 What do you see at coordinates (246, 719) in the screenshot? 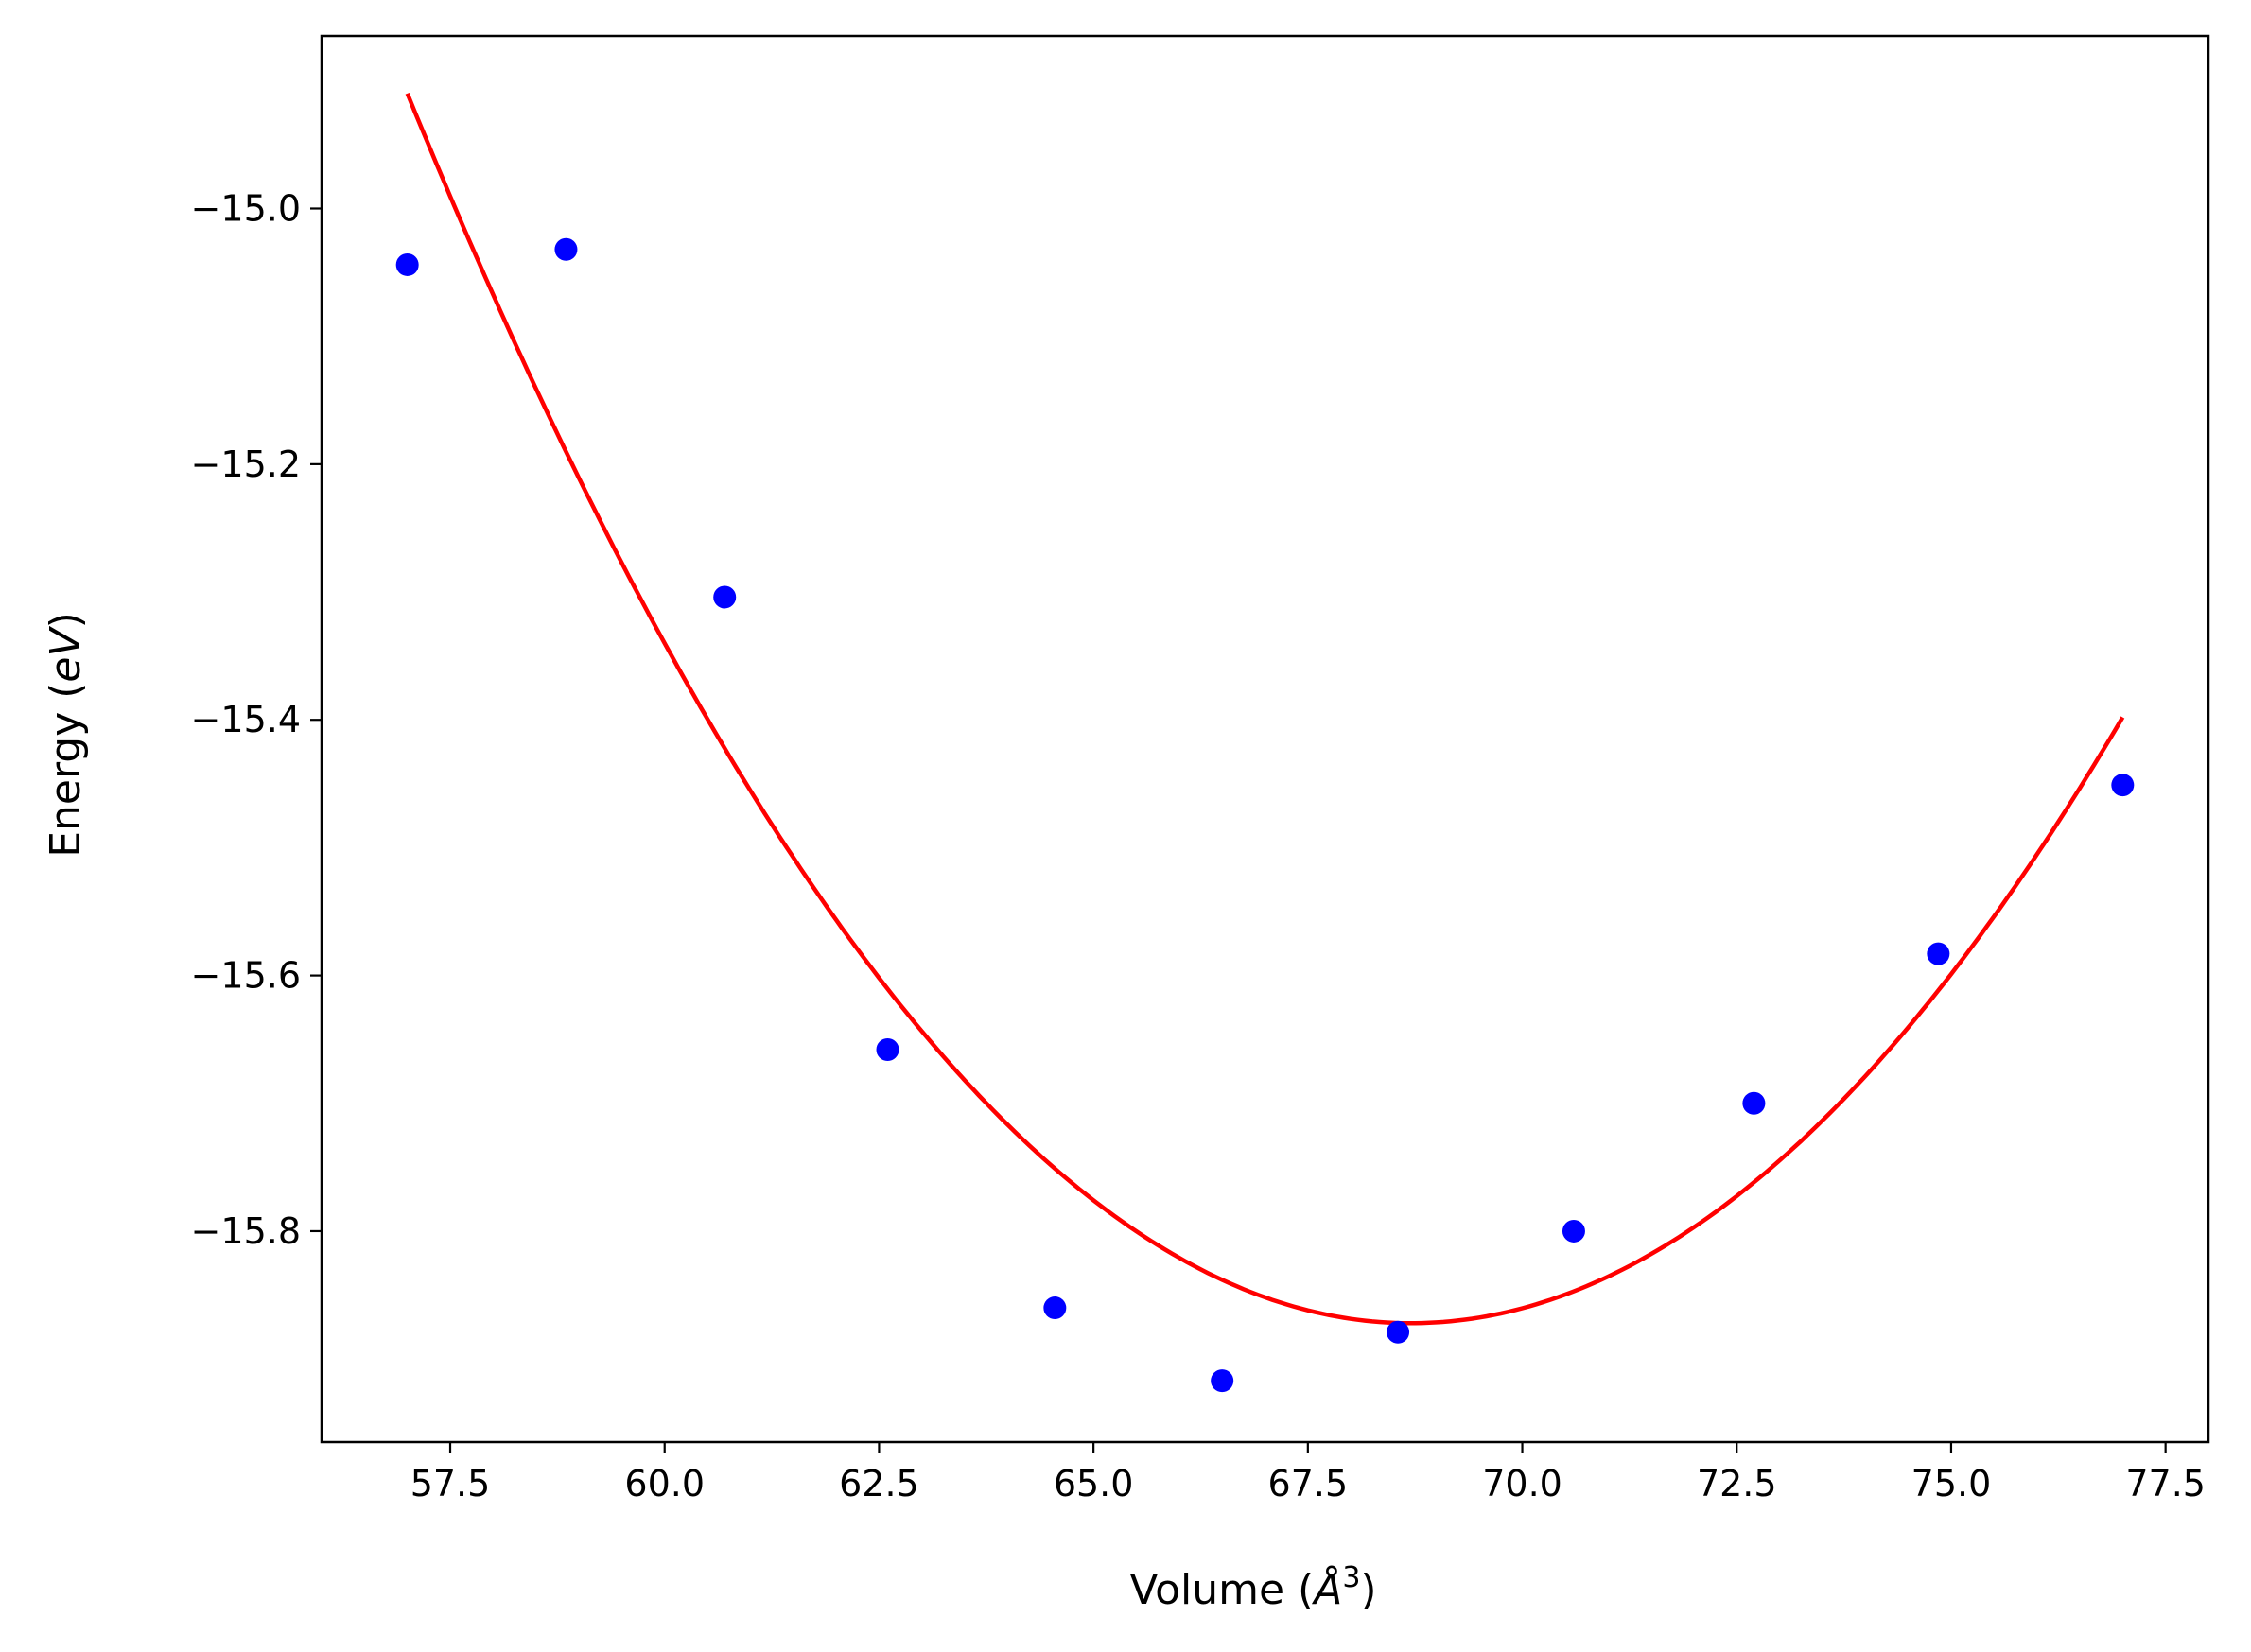
I see `y-tick-label: −15.4` at bounding box center [246, 719].